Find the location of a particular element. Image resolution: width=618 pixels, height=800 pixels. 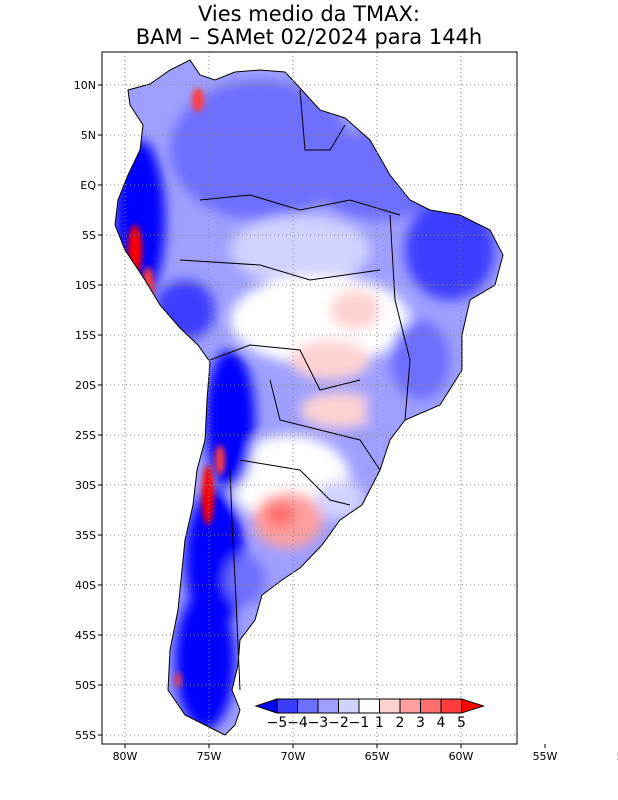

colorbar: −5 −4 −3 −2 −1 1 2 3 4 5 is located at coordinates (370, 714).